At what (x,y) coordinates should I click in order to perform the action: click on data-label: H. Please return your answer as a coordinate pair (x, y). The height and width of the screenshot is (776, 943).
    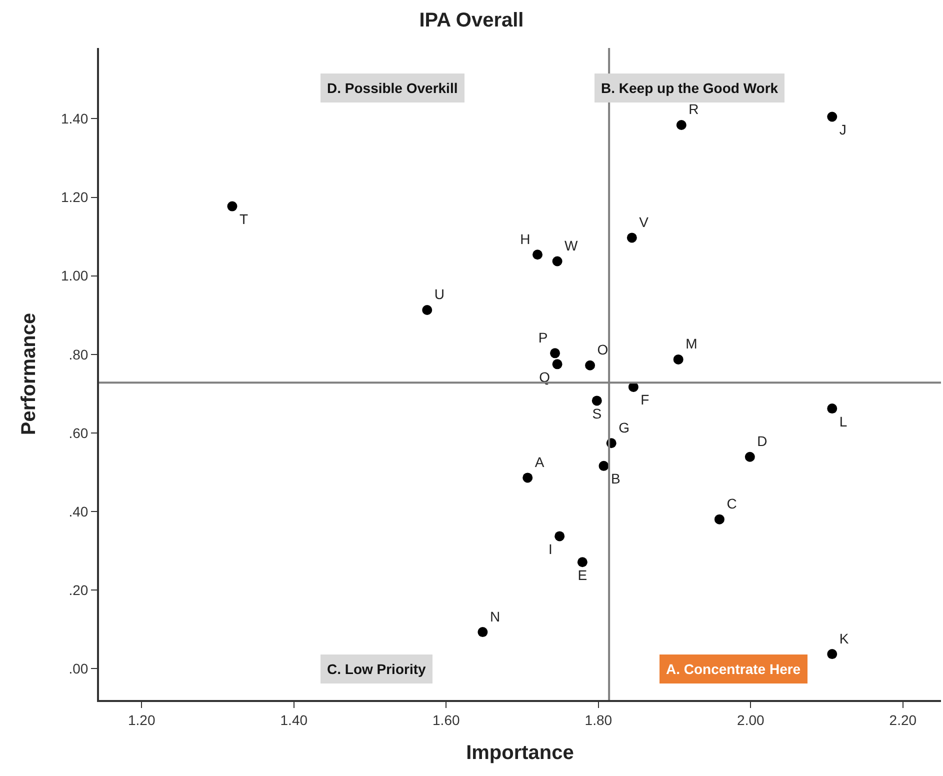
    Looking at the image, I should click on (525, 238).